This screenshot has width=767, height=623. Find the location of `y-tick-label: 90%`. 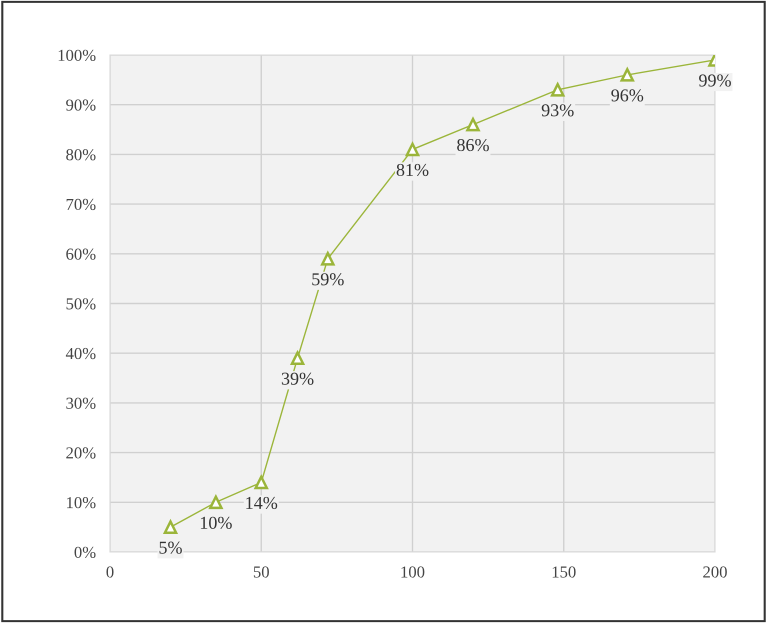

y-tick-label: 90% is located at coordinates (81, 105).